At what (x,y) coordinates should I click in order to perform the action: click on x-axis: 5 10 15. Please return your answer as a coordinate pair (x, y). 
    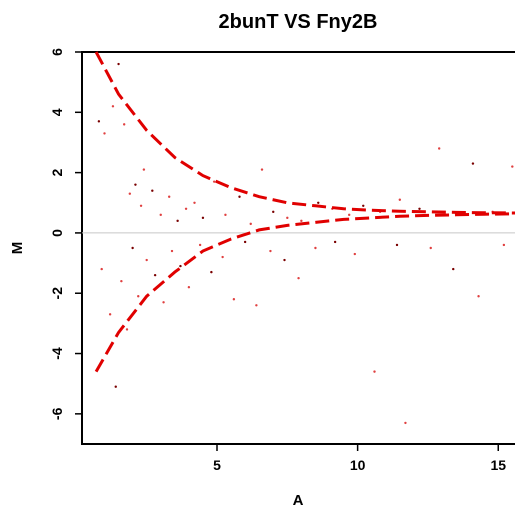
    Looking at the image, I should click on (359, 458).